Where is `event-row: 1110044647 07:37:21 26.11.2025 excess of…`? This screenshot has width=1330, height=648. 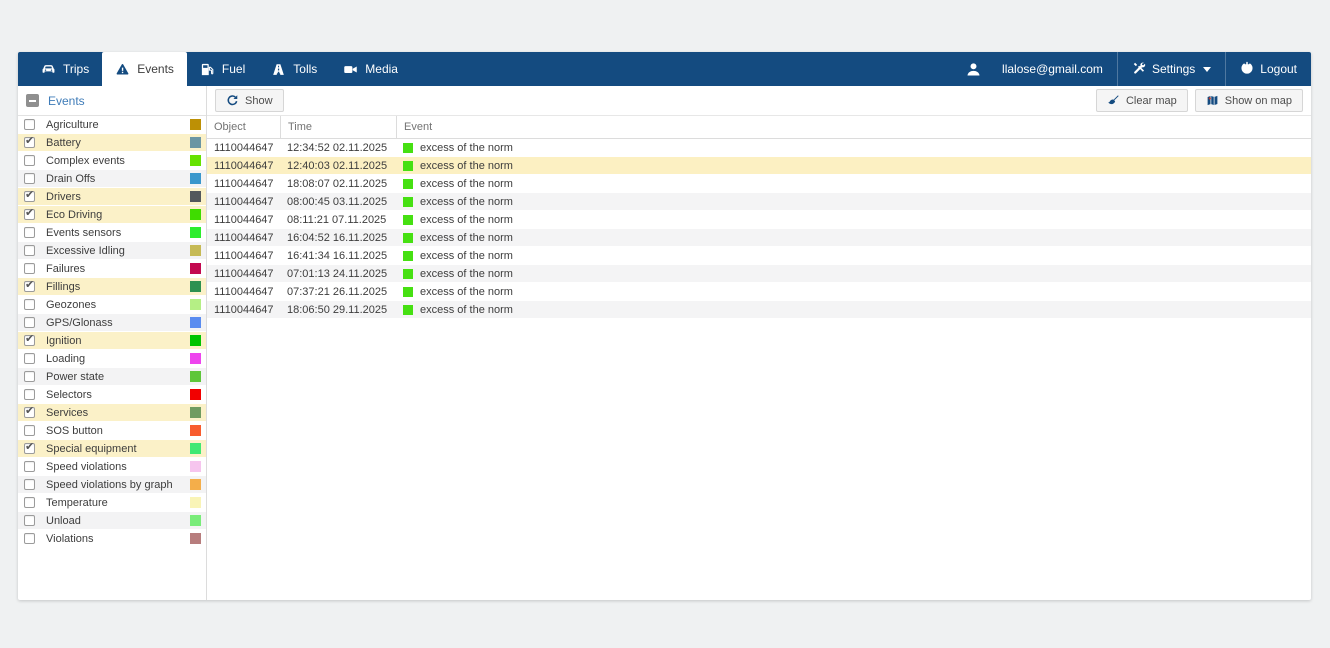
event-row: 1110044647 07:37:21 26.11.2025 excess of… is located at coordinates (759, 292).